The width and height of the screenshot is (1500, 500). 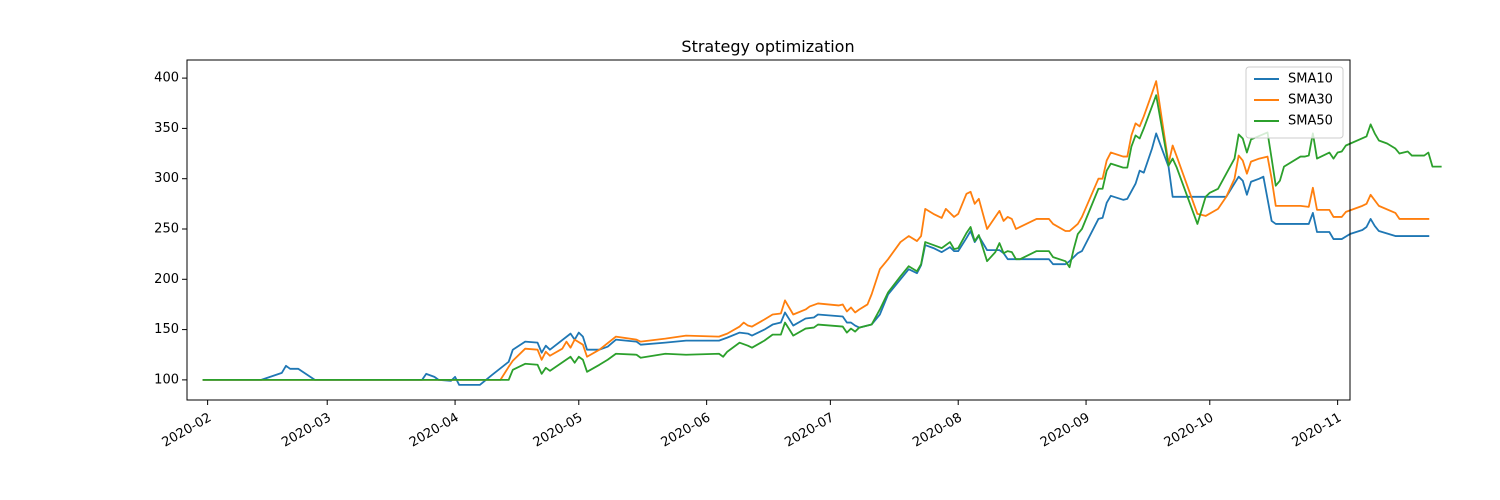 I want to click on legend-label-sma30: SMA30, so click(x=1310, y=100).